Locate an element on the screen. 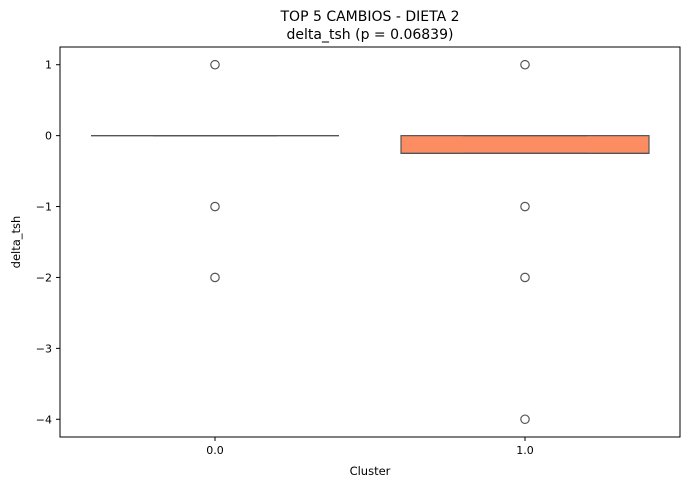  y-tick-label: −3 is located at coordinates (44, 348).